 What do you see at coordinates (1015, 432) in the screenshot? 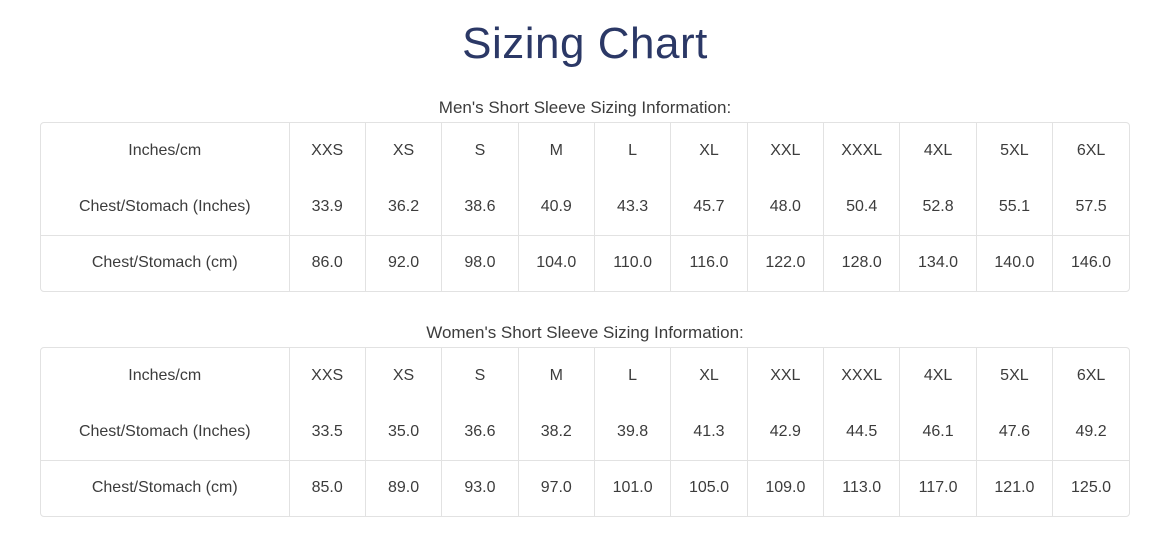
I see `size-value-cell: 47.6` at bounding box center [1015, 432].